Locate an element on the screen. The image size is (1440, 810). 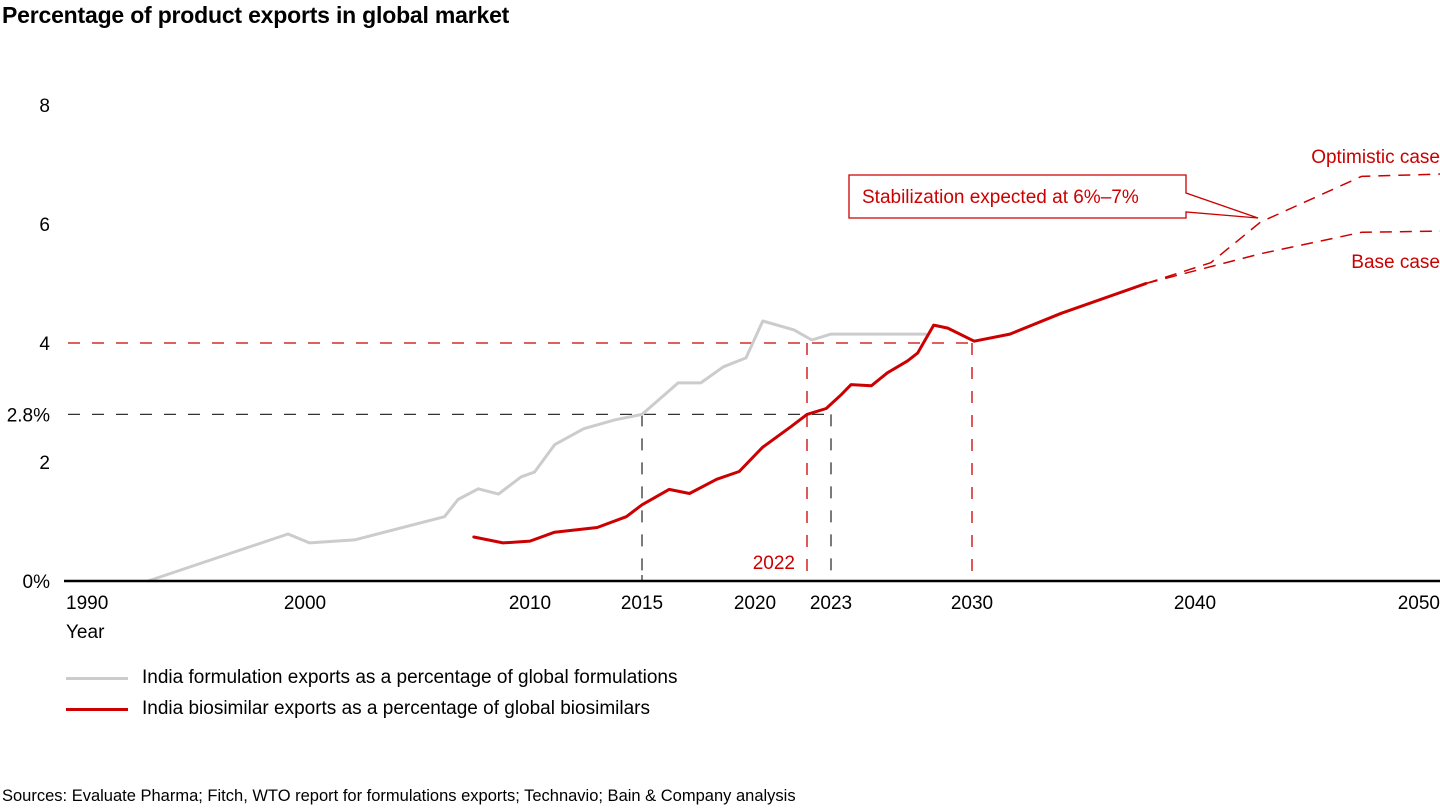
x-tick-label: 2050 is located at coordinates (1419, 603).